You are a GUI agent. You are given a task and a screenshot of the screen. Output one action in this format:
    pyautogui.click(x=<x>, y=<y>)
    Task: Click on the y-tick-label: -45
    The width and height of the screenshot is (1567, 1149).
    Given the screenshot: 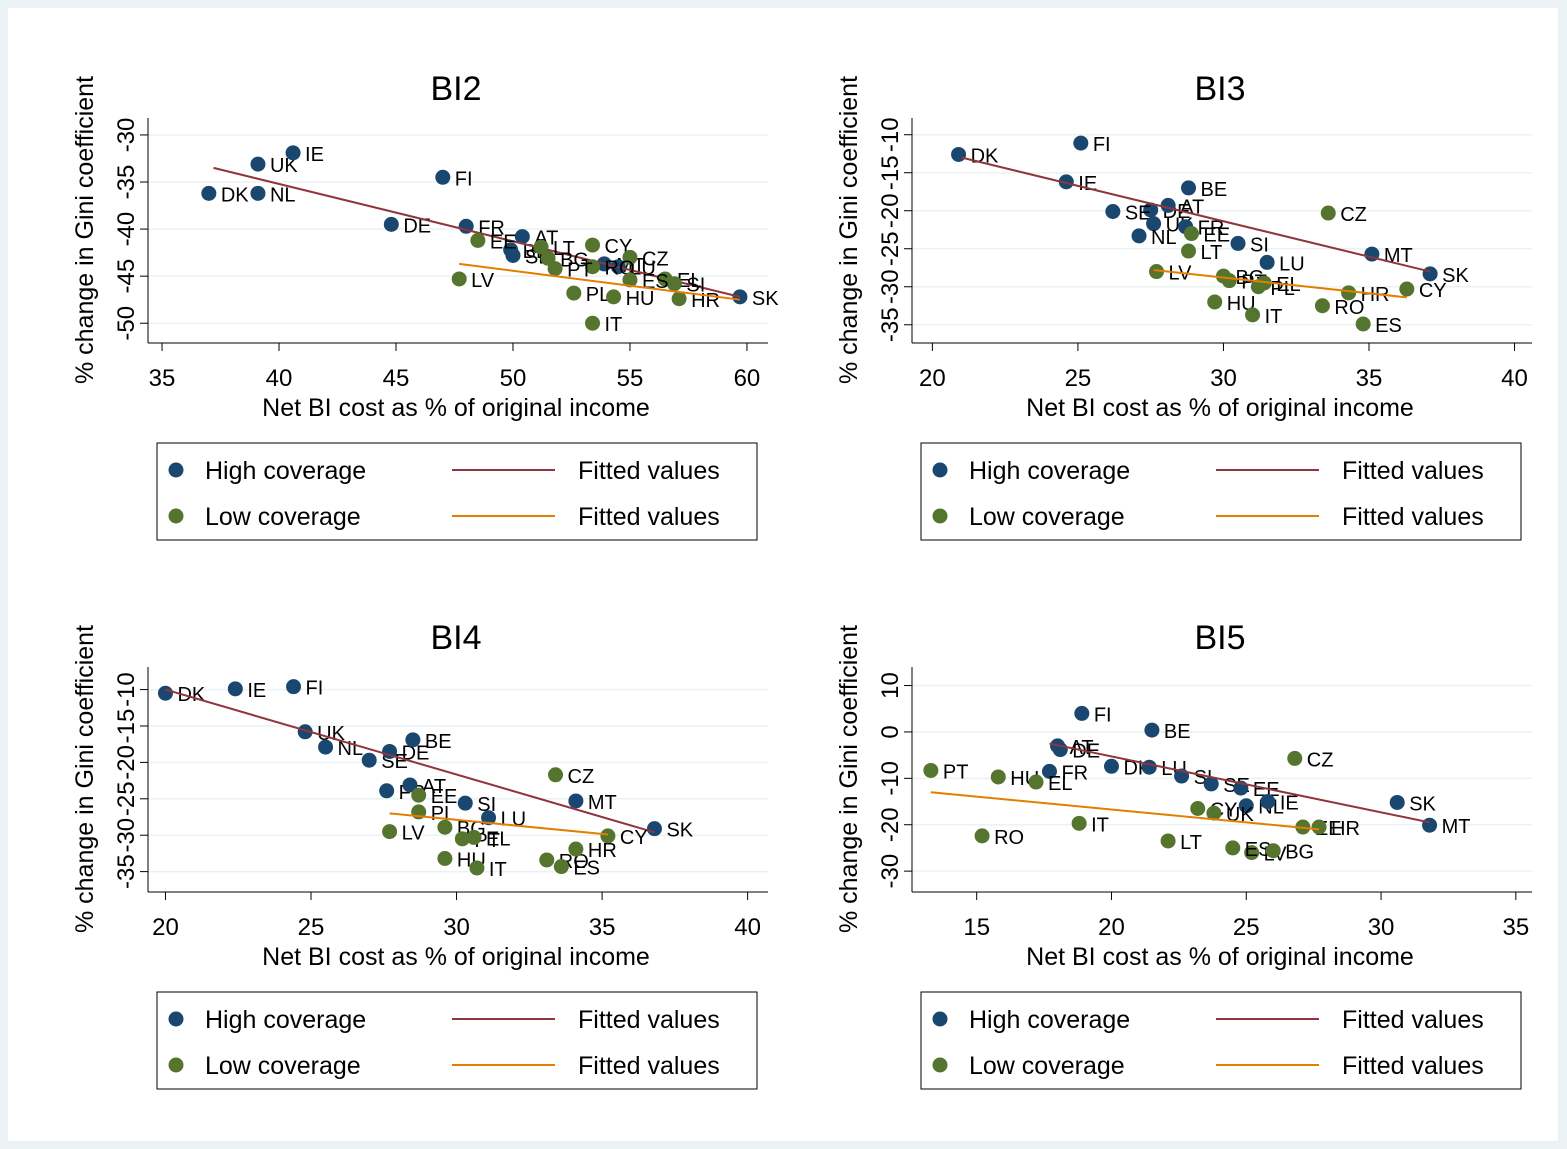 What is the action you would take?
    pyautogui.click(x=126, y=276)
    